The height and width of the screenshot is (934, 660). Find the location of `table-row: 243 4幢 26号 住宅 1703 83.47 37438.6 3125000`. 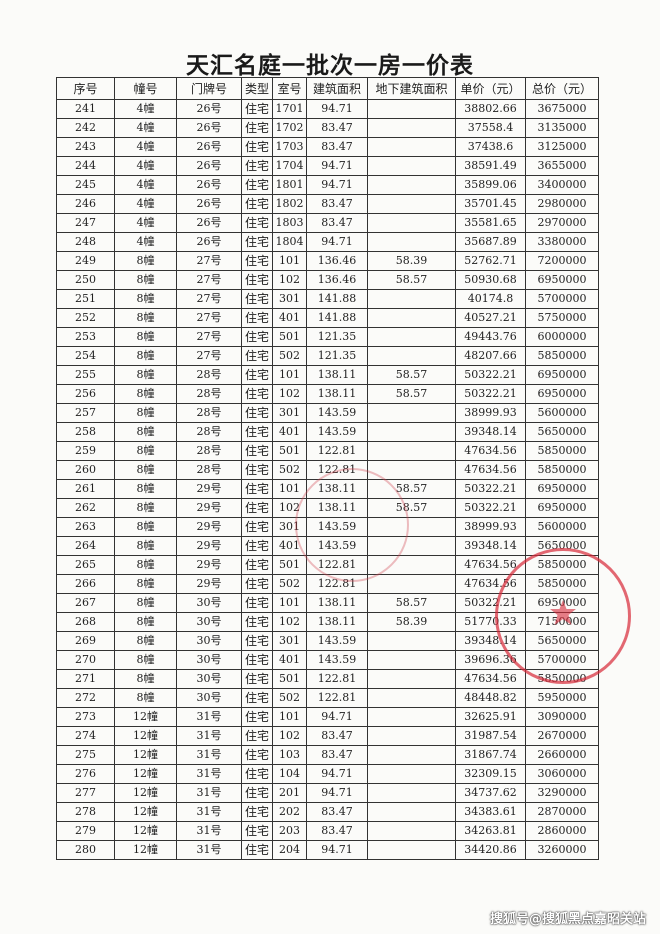

table-row: 243 4幢 26号 住宅 1703 83.47 37438.6 3125000 is located at coordinates (327, 147).